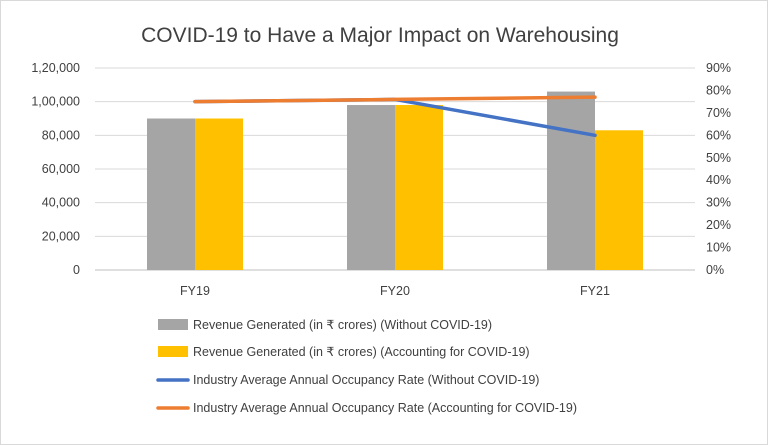  Describe the element at coordinates (715, 270) in the screenshot. I see `right-tick-label: 0%` at that location.